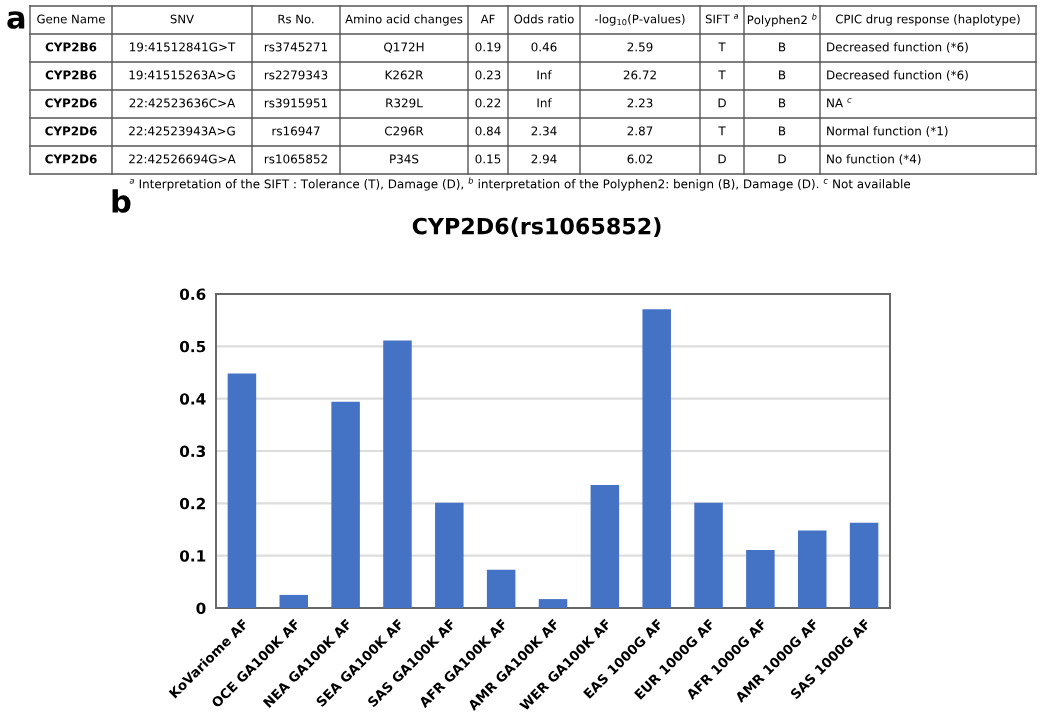 The width and height of the screenshot is (1040, 716). Describe the element at coordinates (121, 201) in the screenshot. I see `text: b` at that location.